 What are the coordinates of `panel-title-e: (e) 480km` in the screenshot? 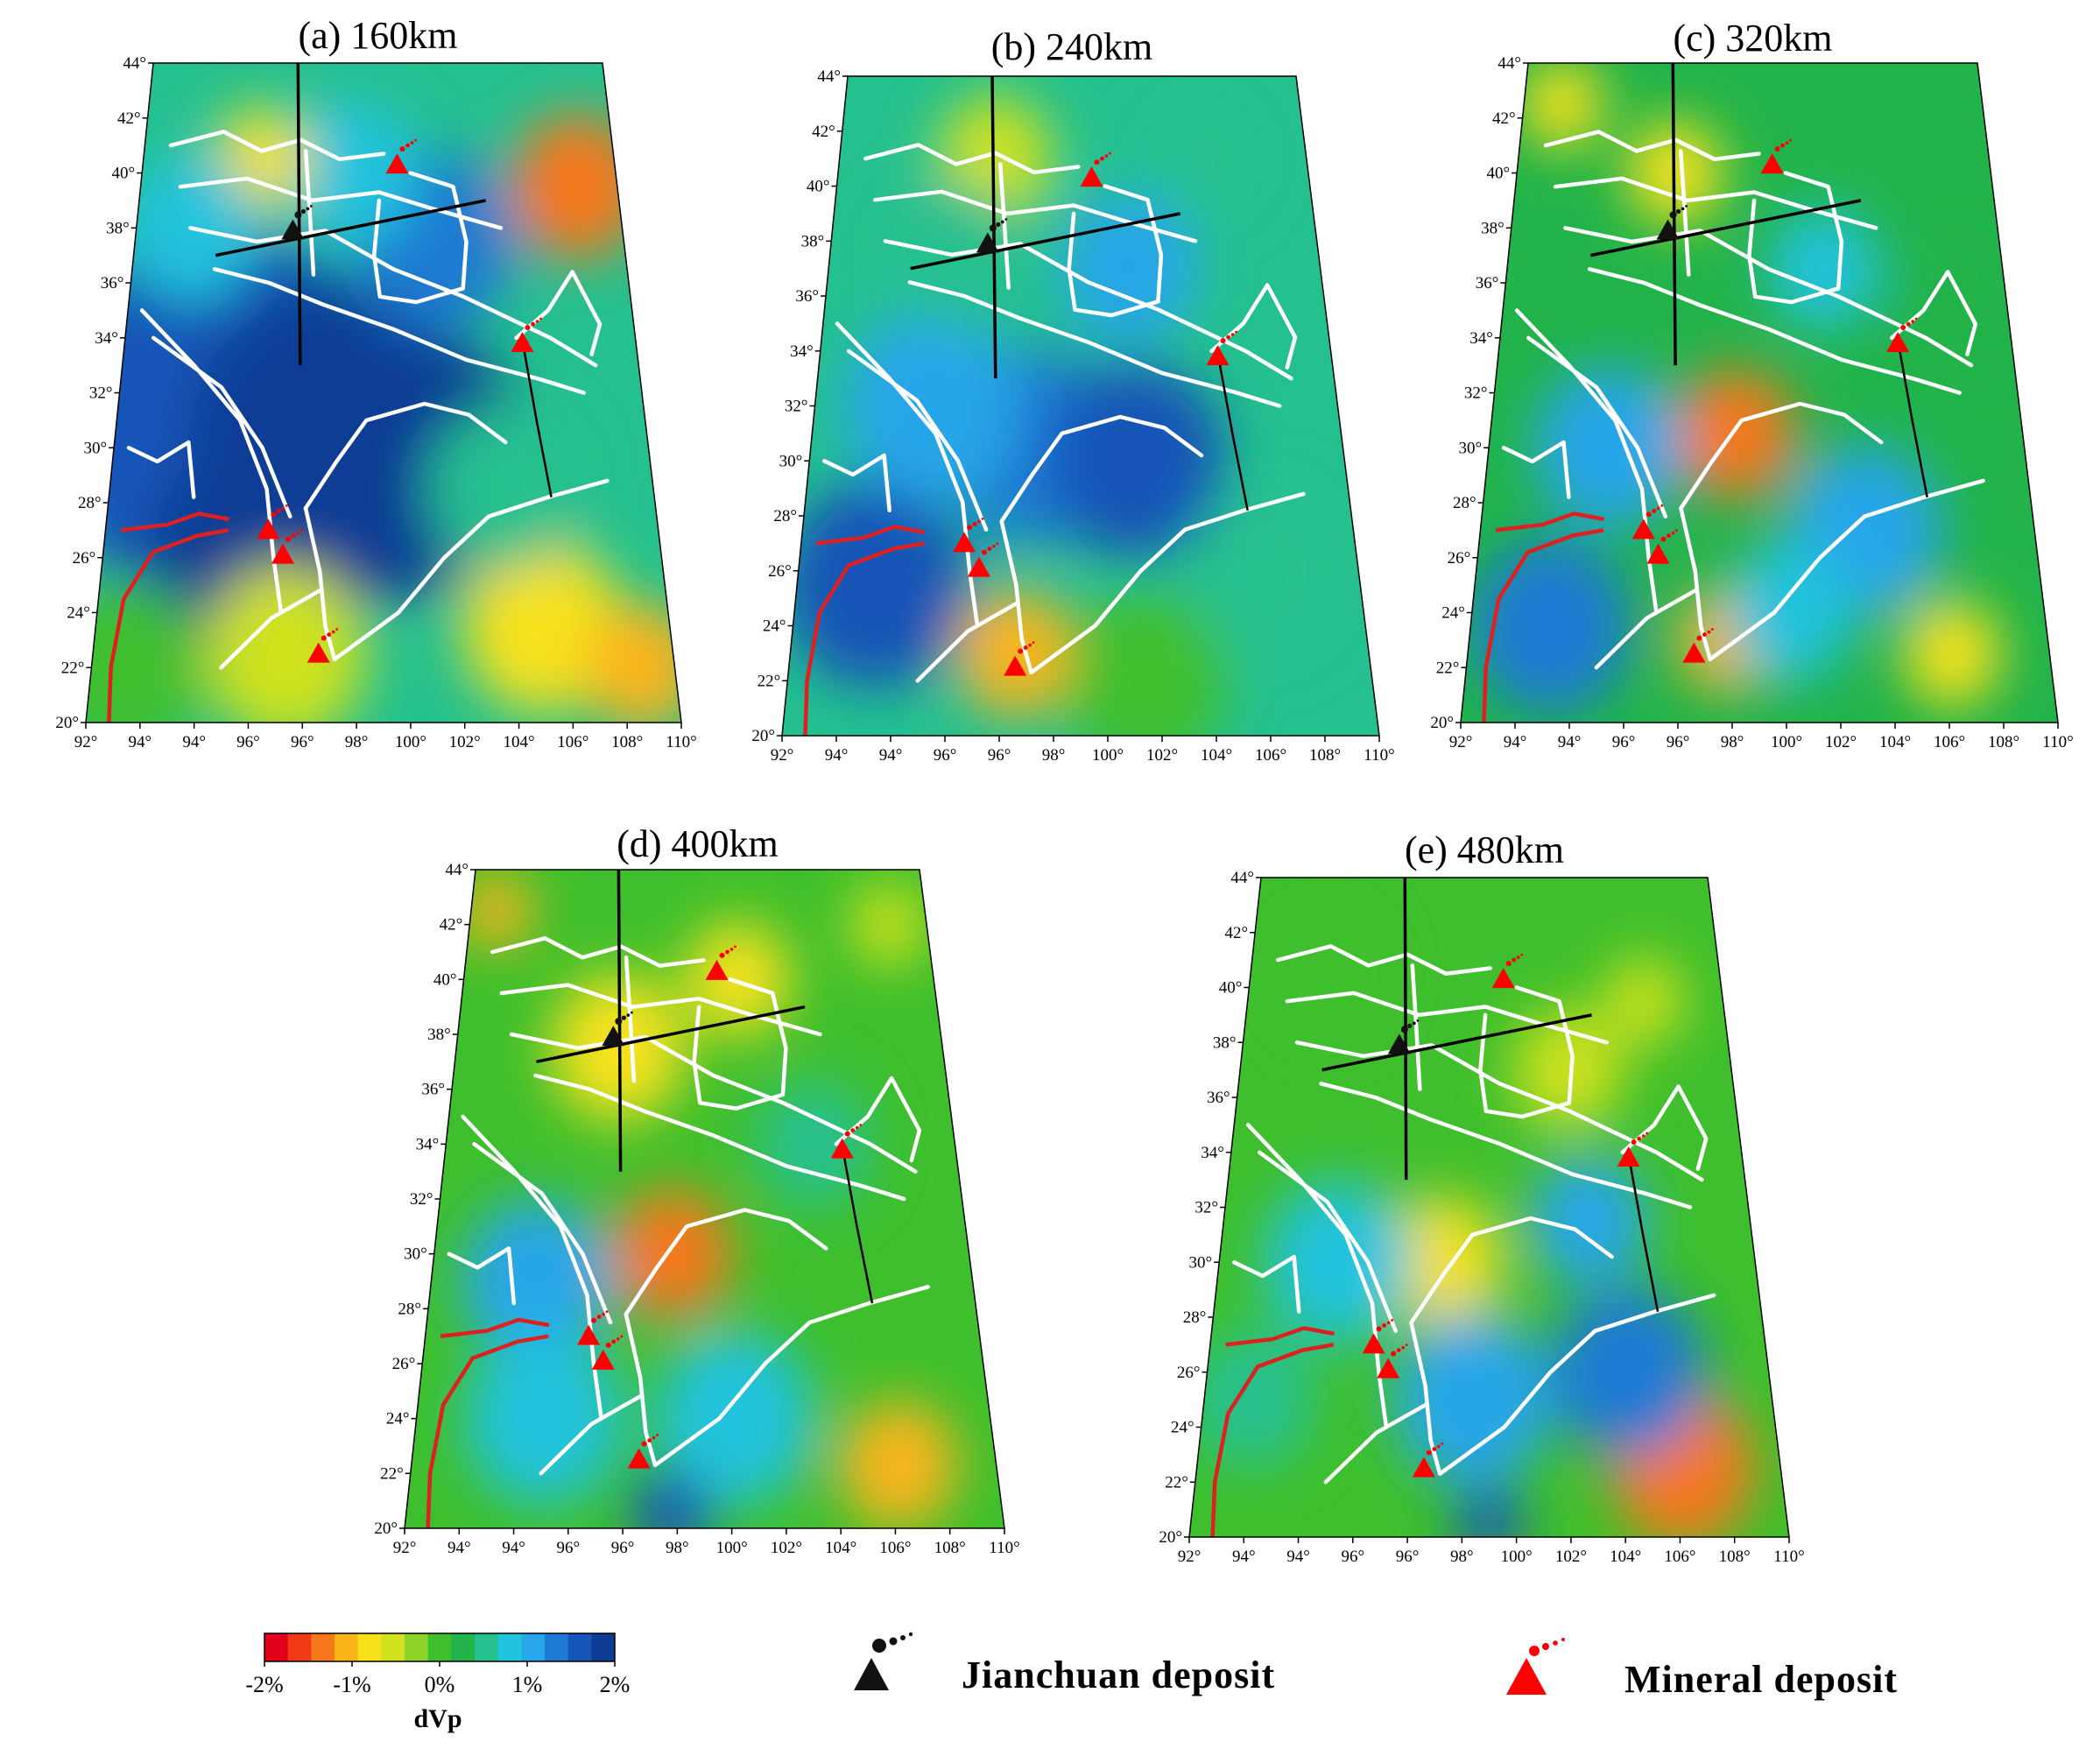 It's located at (1484, 850).